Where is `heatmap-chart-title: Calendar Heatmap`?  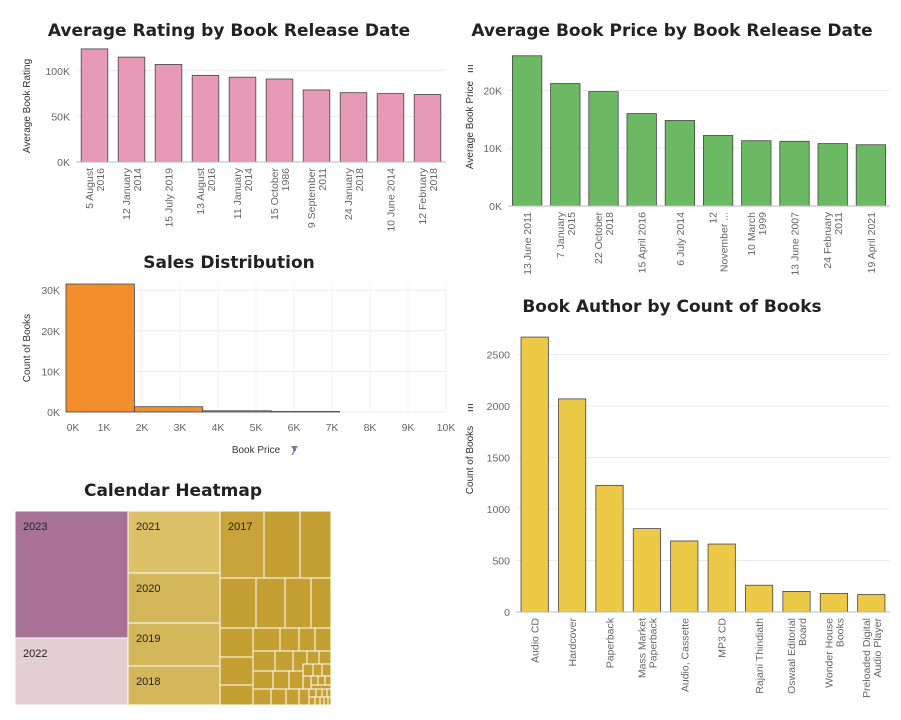 heatmap-chart-title: Calendar Heatmap is located at coordinates (173, 491).